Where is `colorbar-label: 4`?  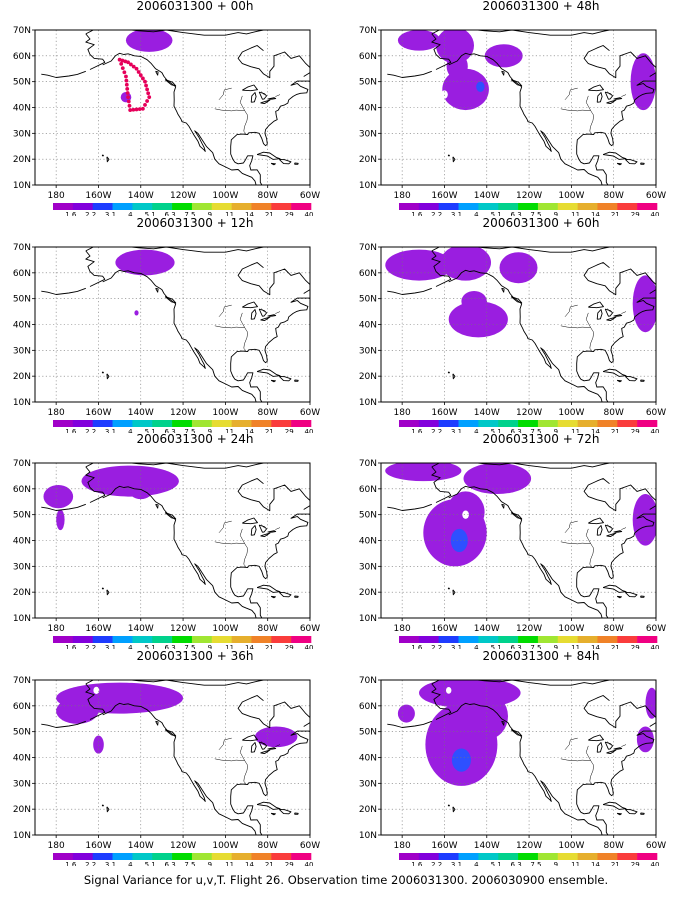
colorbar-label: 4 is located at coordinates (130, 646).